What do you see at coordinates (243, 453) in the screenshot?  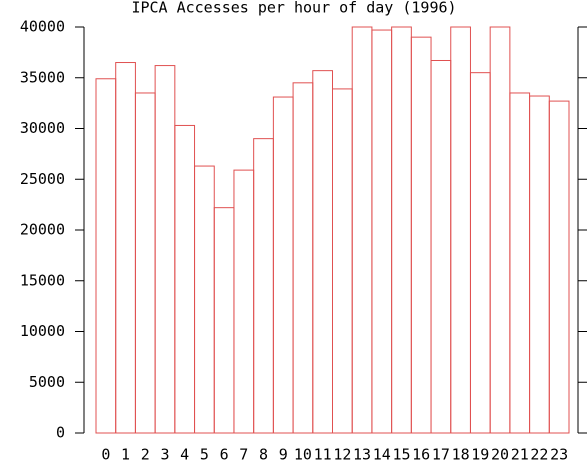 I see `x-tick-label: 7` at bounding box center [243, 453].